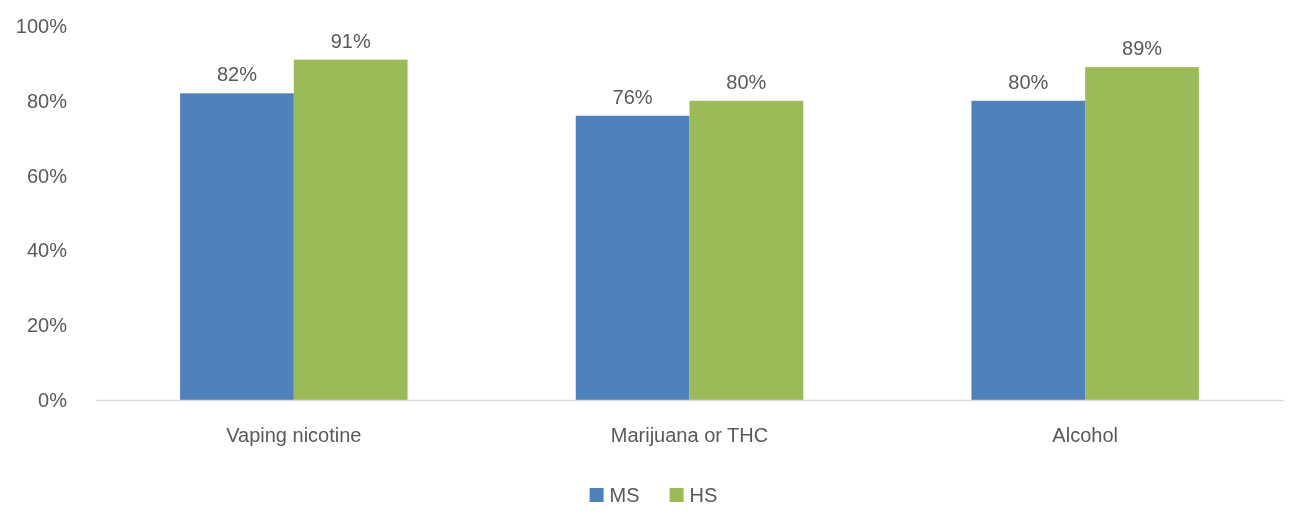 This screenshot has width=1307, height=529. I want to click on x-tick-label: Alcohol, so click(1085, 435).